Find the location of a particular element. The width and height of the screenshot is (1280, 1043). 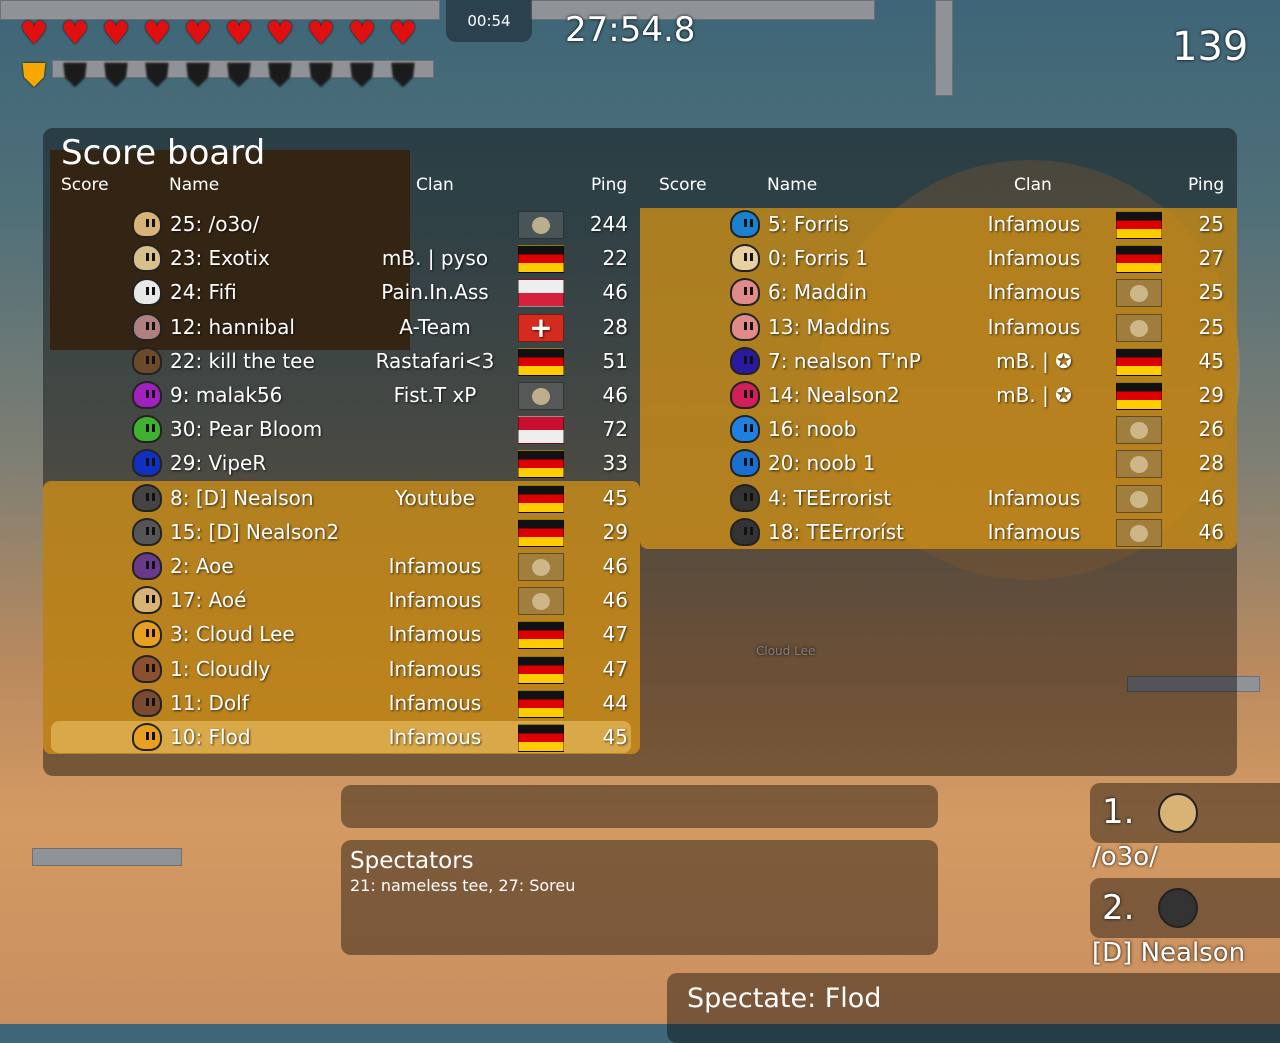

player-row: 3: Cloud Lee Infamous 47 is located at coordinates (382, 634).